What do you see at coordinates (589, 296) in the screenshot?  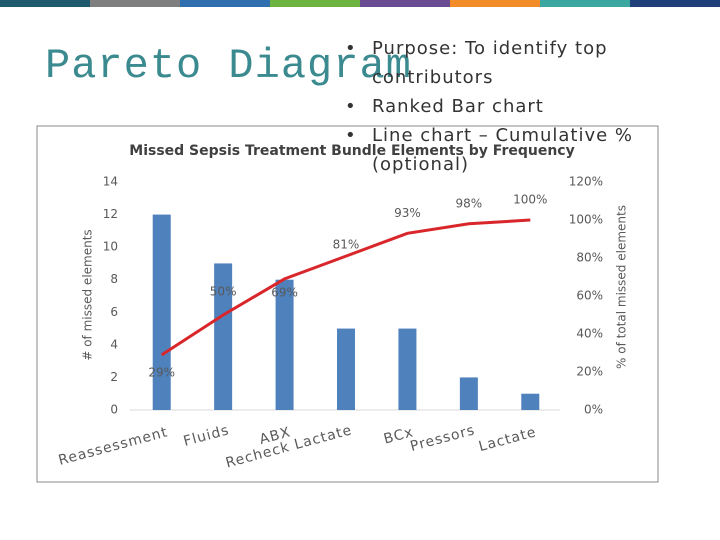 I see `y2-tick-label: 60%` at bounding box center [589, 296].